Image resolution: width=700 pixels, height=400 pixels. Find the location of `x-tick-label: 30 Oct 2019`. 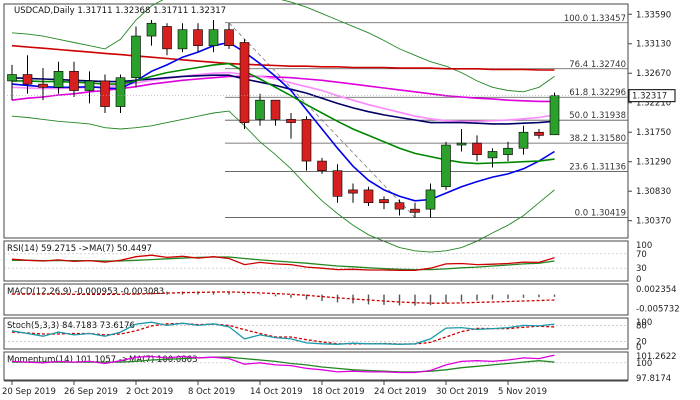

x-tick-label: 30 Oct 2019 is located at coordinates (462, 392).